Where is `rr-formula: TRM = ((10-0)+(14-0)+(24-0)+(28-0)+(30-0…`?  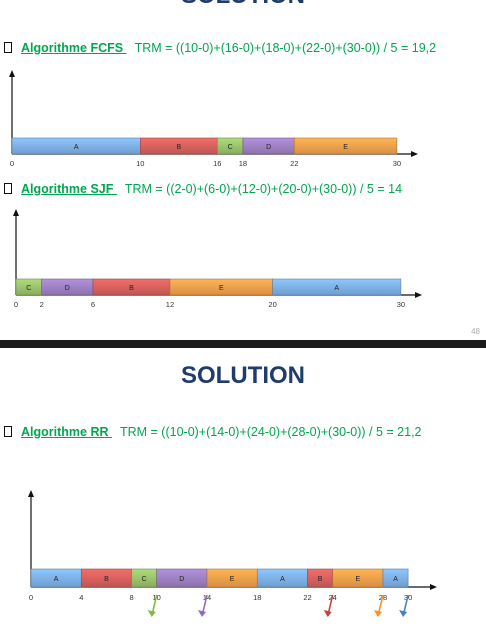 rr-formula: TRM = ((10-0)+(14-0)+(24-0)+(28-0)+(30-0… is located at coordinates (270, 432).